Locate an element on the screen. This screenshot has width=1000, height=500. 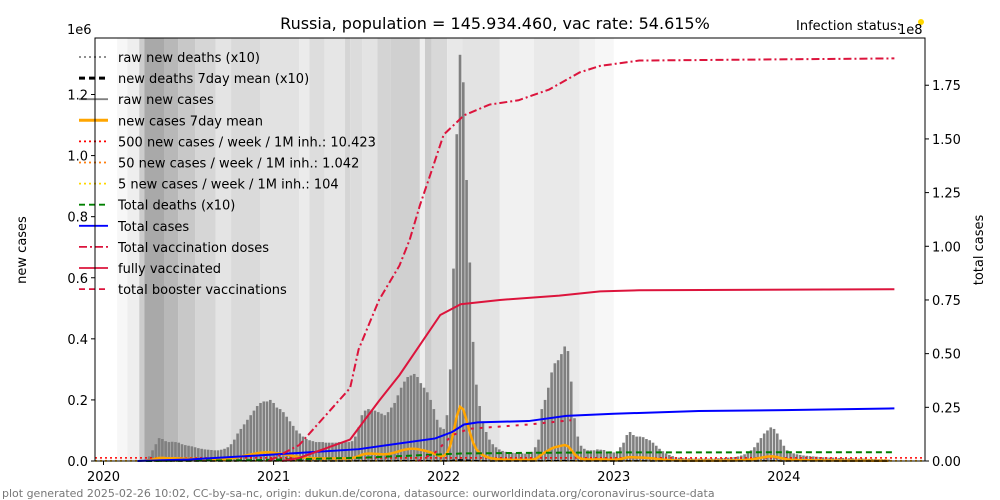
legend-label: Total cases is located at coordinates (153, 227).